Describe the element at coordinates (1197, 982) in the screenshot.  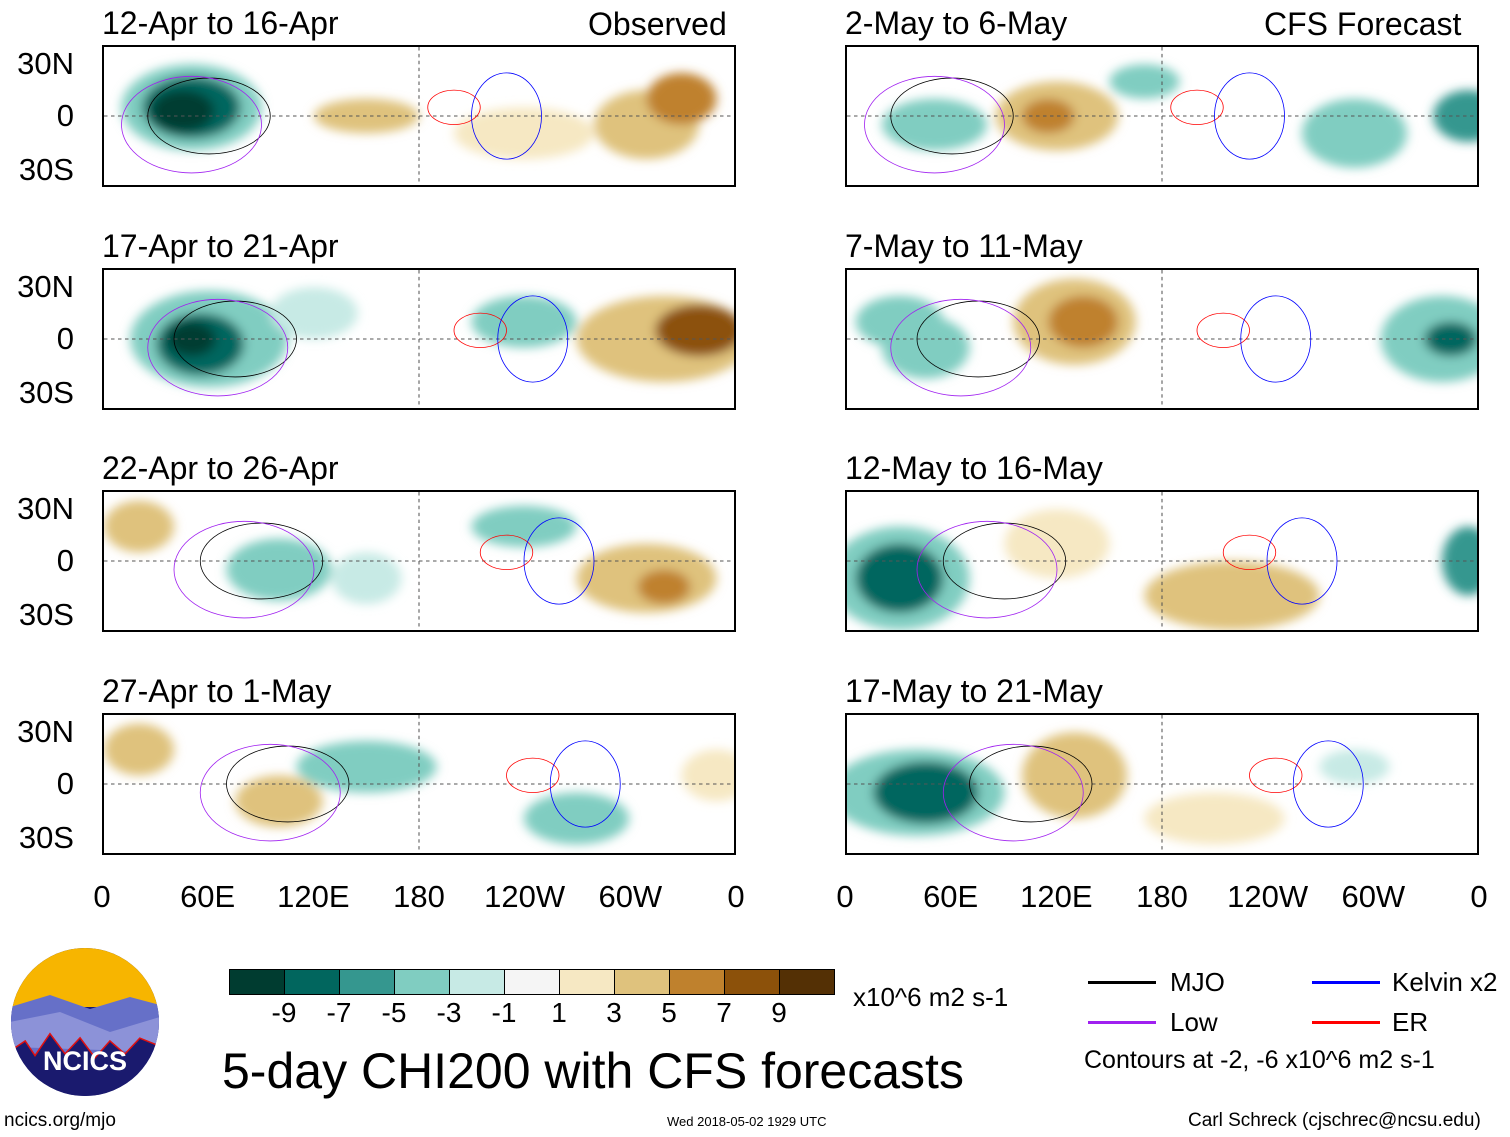
I see `legend-label-mjo: MJO` at that location.